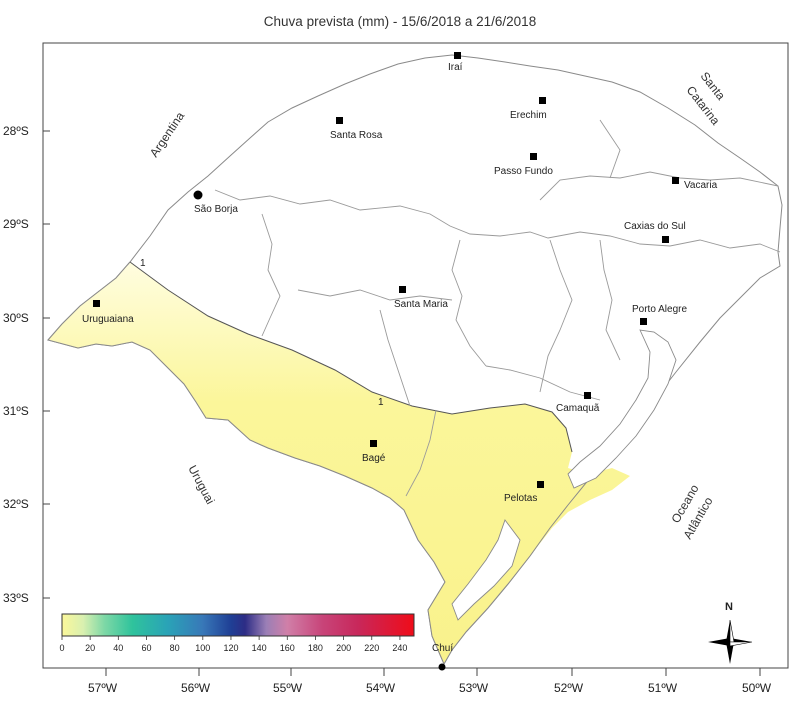  Describe the element at coordinates (16, 131) in the screenshot. I see `latitude-tick-label: 28ºS` at that location.